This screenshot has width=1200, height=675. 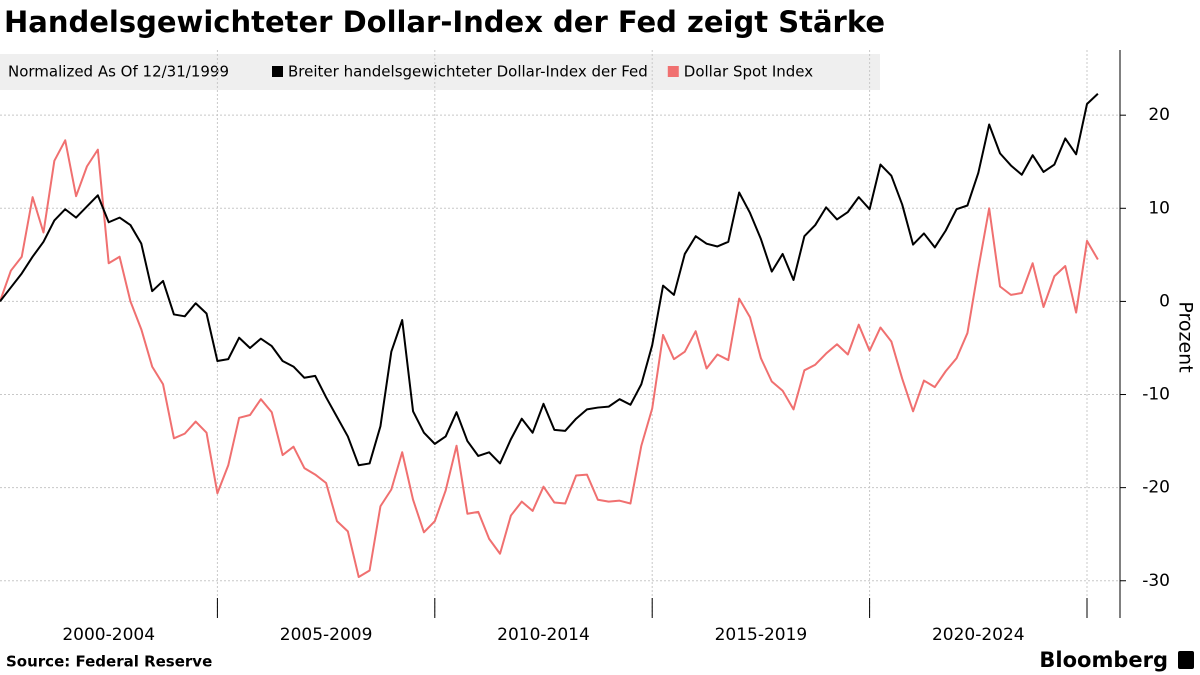 What do you see at coordinates (326, 635) in the screenshot?
I see `x-tick-label: 2005-2009` at bounding box center [326, 635].